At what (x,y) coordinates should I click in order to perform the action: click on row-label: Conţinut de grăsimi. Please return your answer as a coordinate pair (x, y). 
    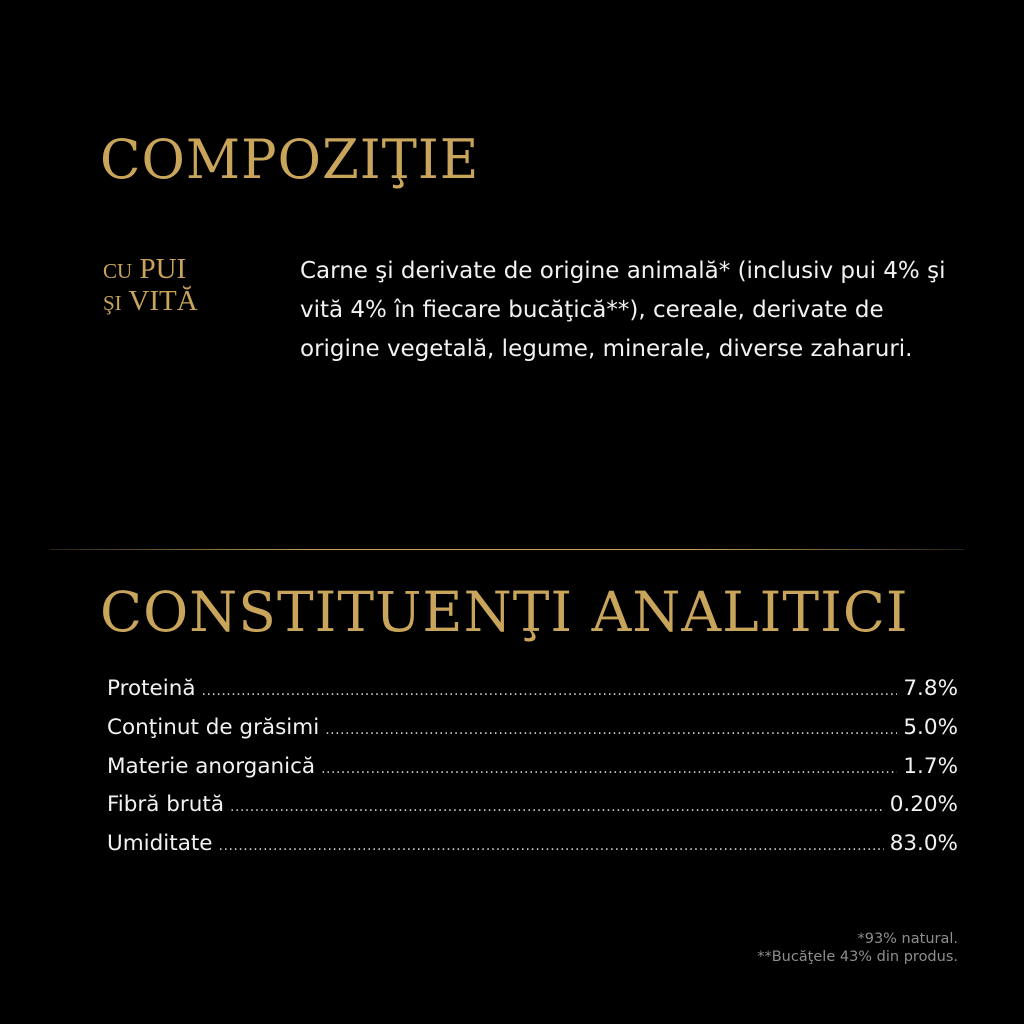
    Looking at the image, I should click on (213, 727).